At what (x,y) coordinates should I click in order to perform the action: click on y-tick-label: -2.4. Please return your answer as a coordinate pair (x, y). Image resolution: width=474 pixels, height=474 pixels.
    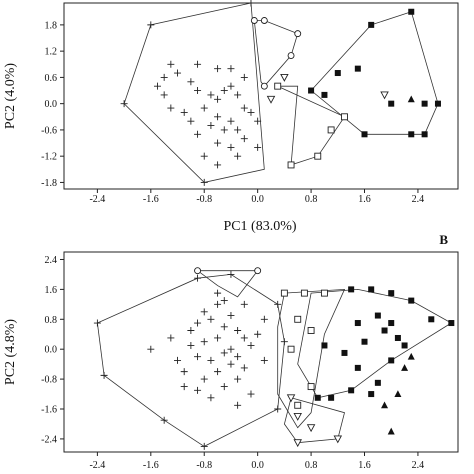
    Looking at the image, I should click on (49, 439).